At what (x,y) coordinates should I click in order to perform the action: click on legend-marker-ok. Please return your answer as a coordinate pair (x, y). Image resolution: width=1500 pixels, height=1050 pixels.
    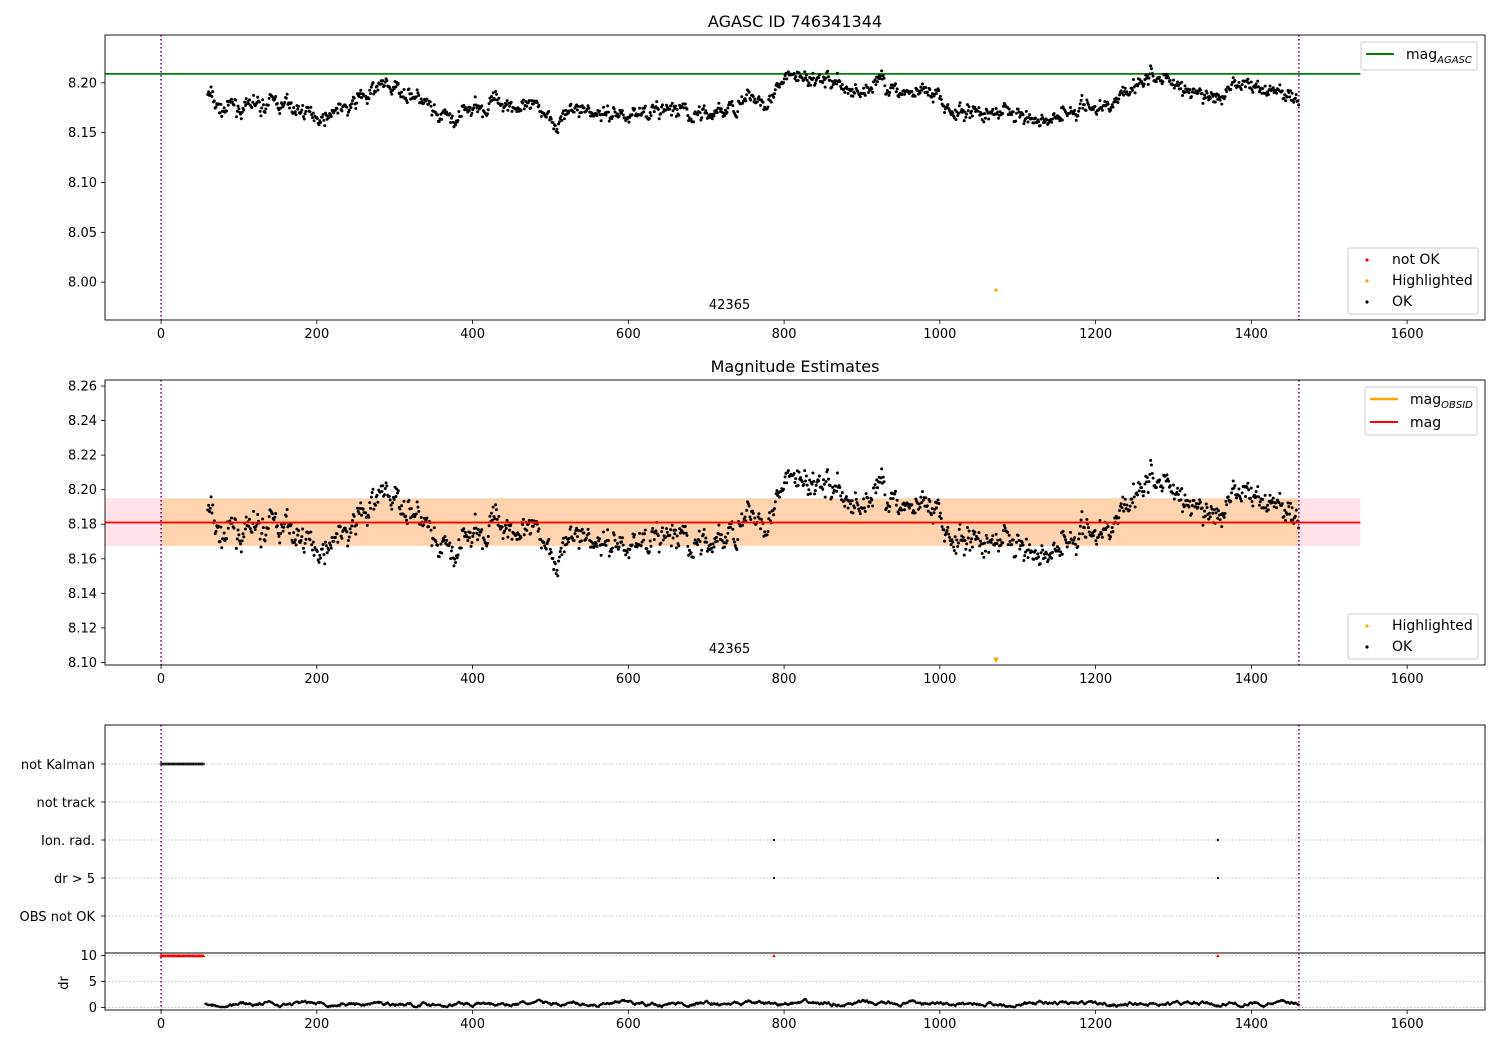
    Looking at the image, I should click on (1367, 647).